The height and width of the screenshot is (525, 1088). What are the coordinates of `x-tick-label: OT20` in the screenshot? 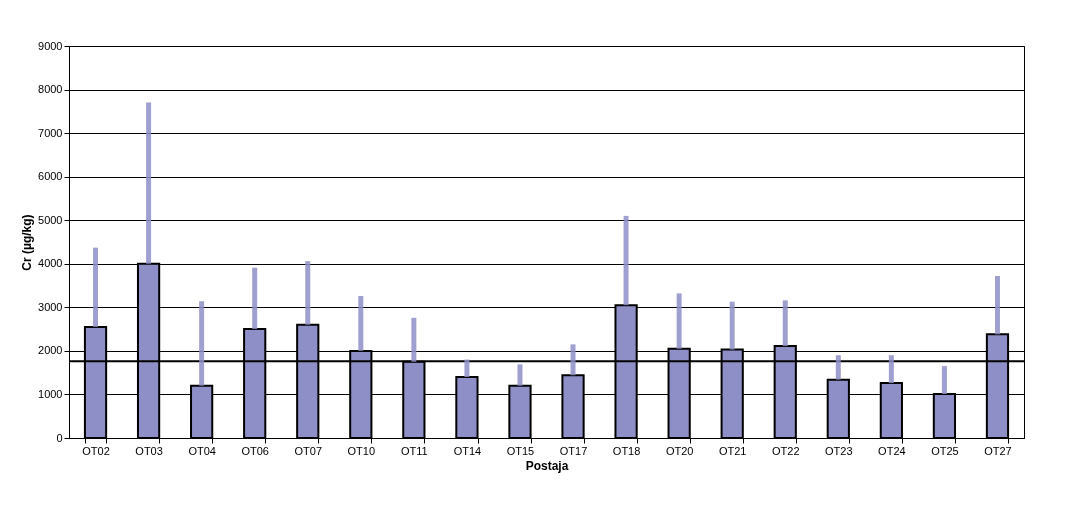 It's located at (679, 450).